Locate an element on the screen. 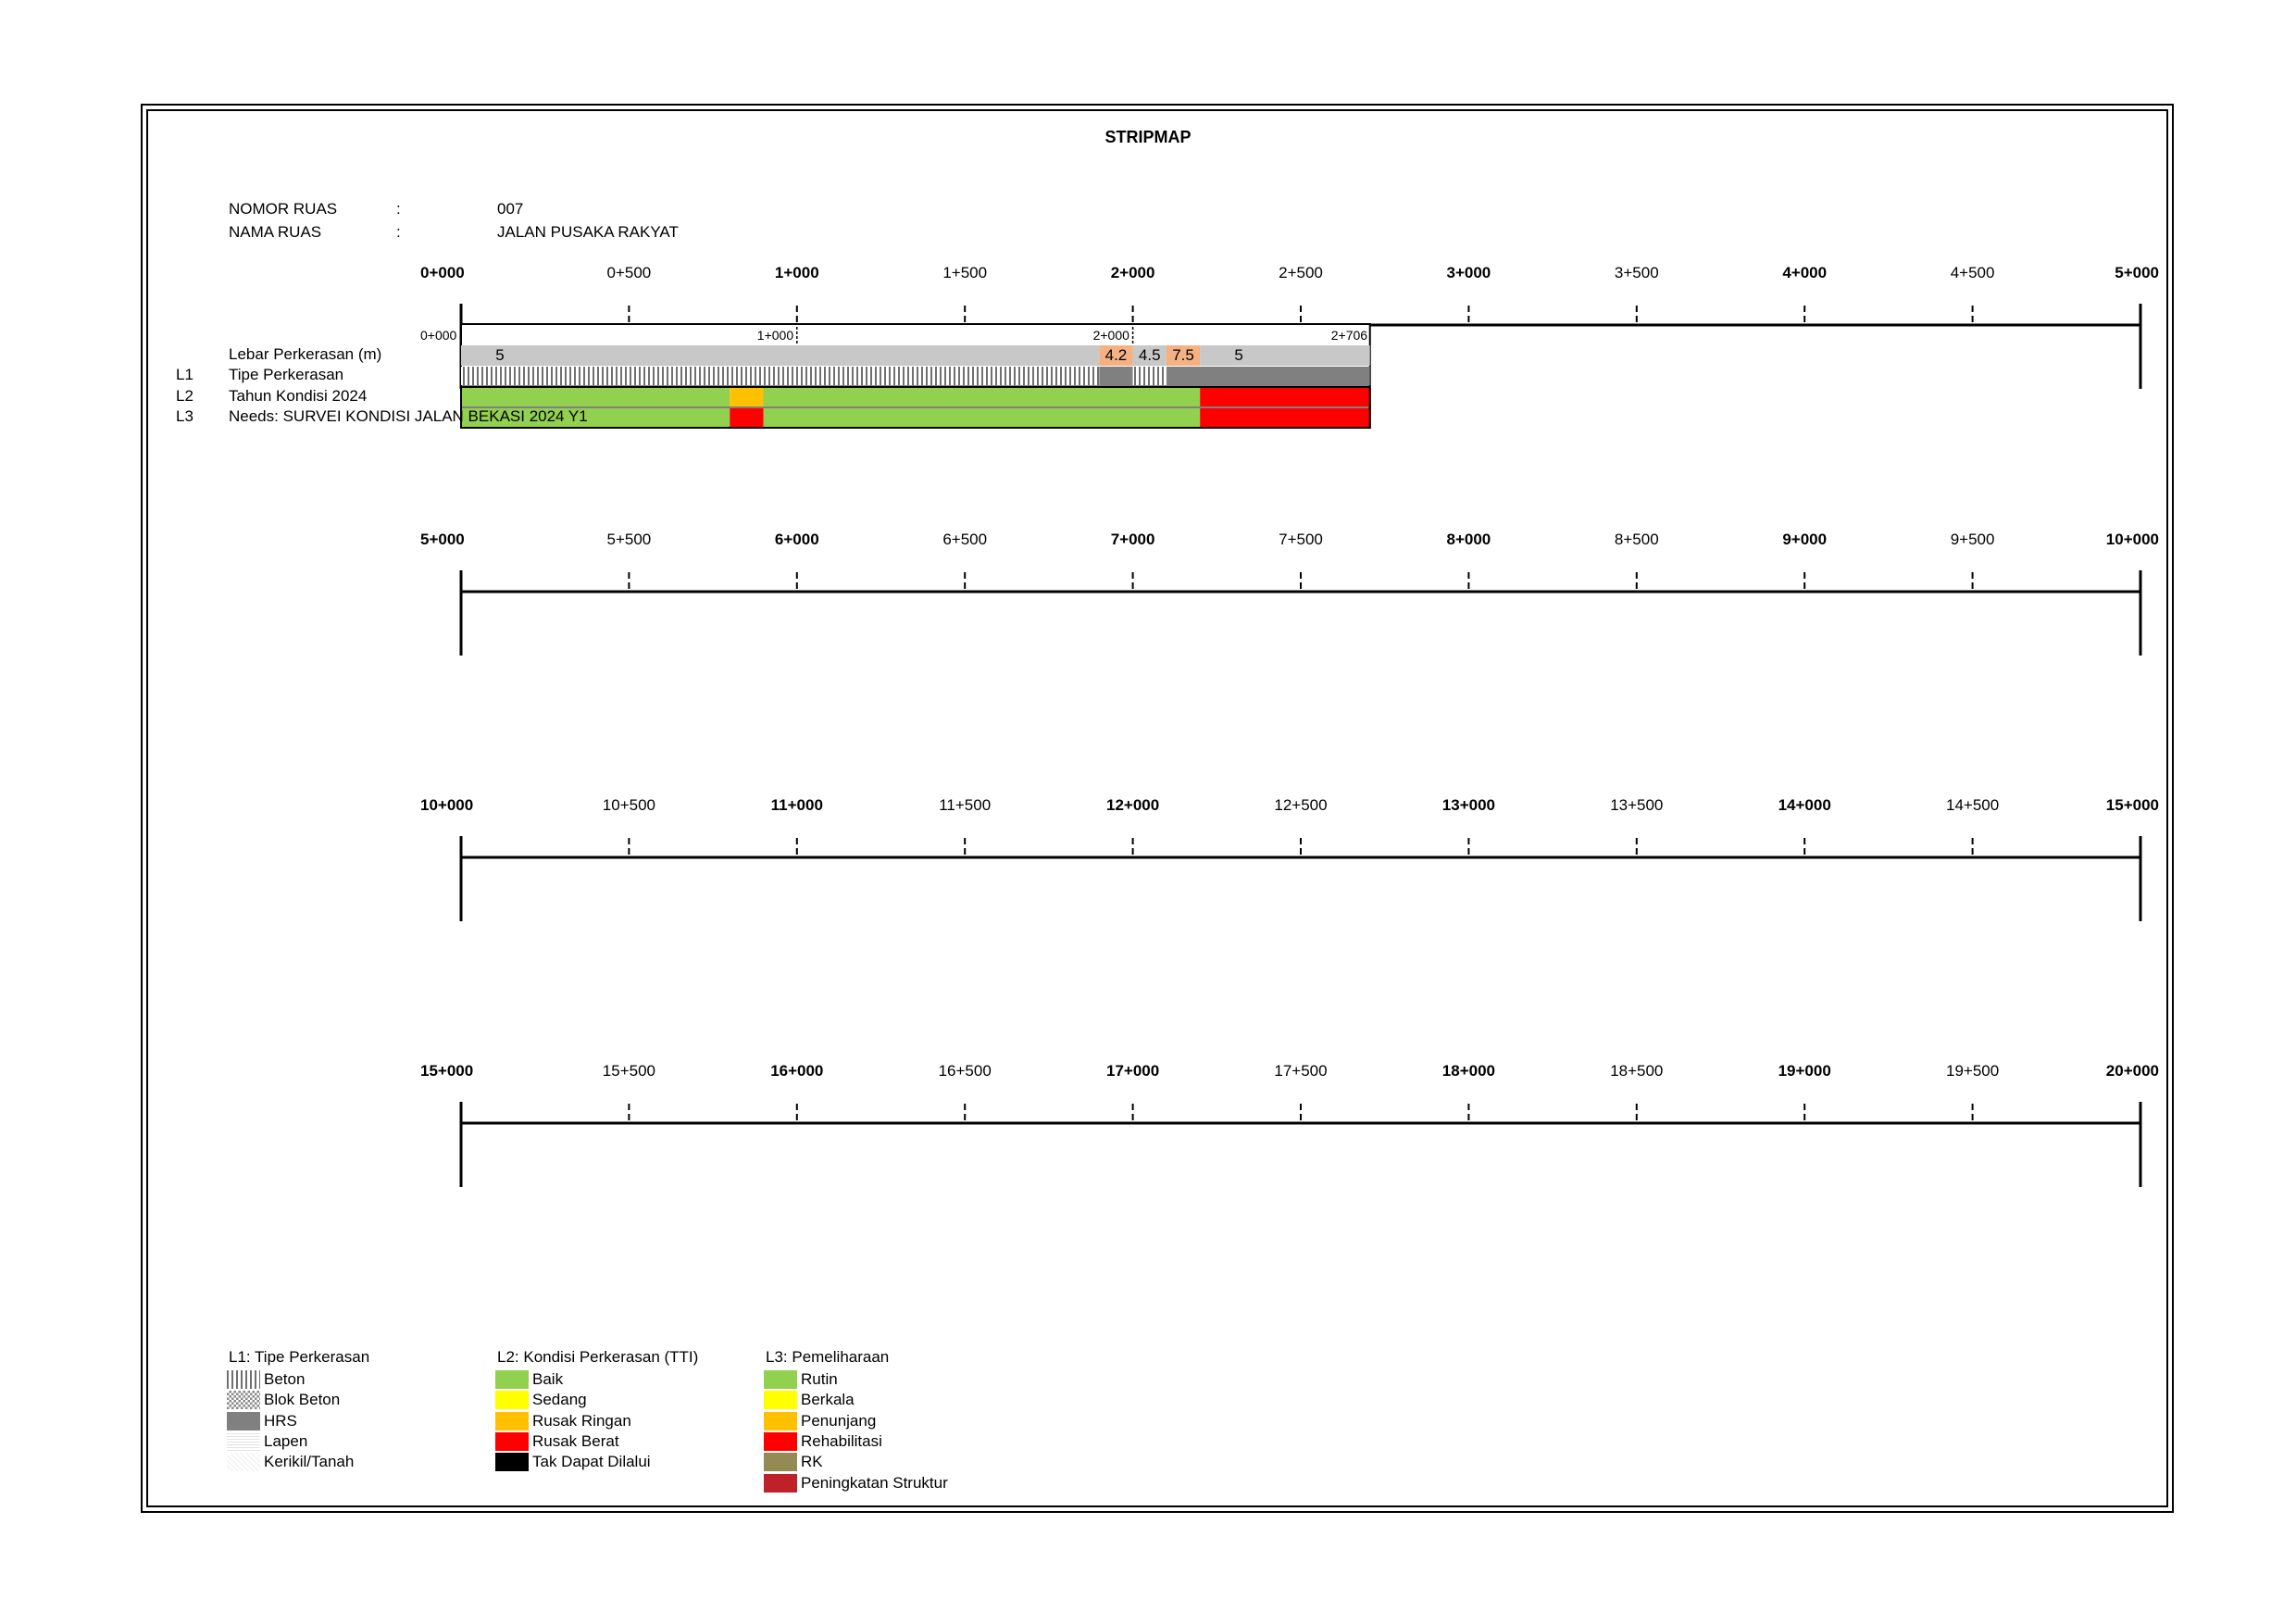 The height and width of the screenshot is (1624, 2296). tick-label: 10+000 is located at coordinates (447, 805).